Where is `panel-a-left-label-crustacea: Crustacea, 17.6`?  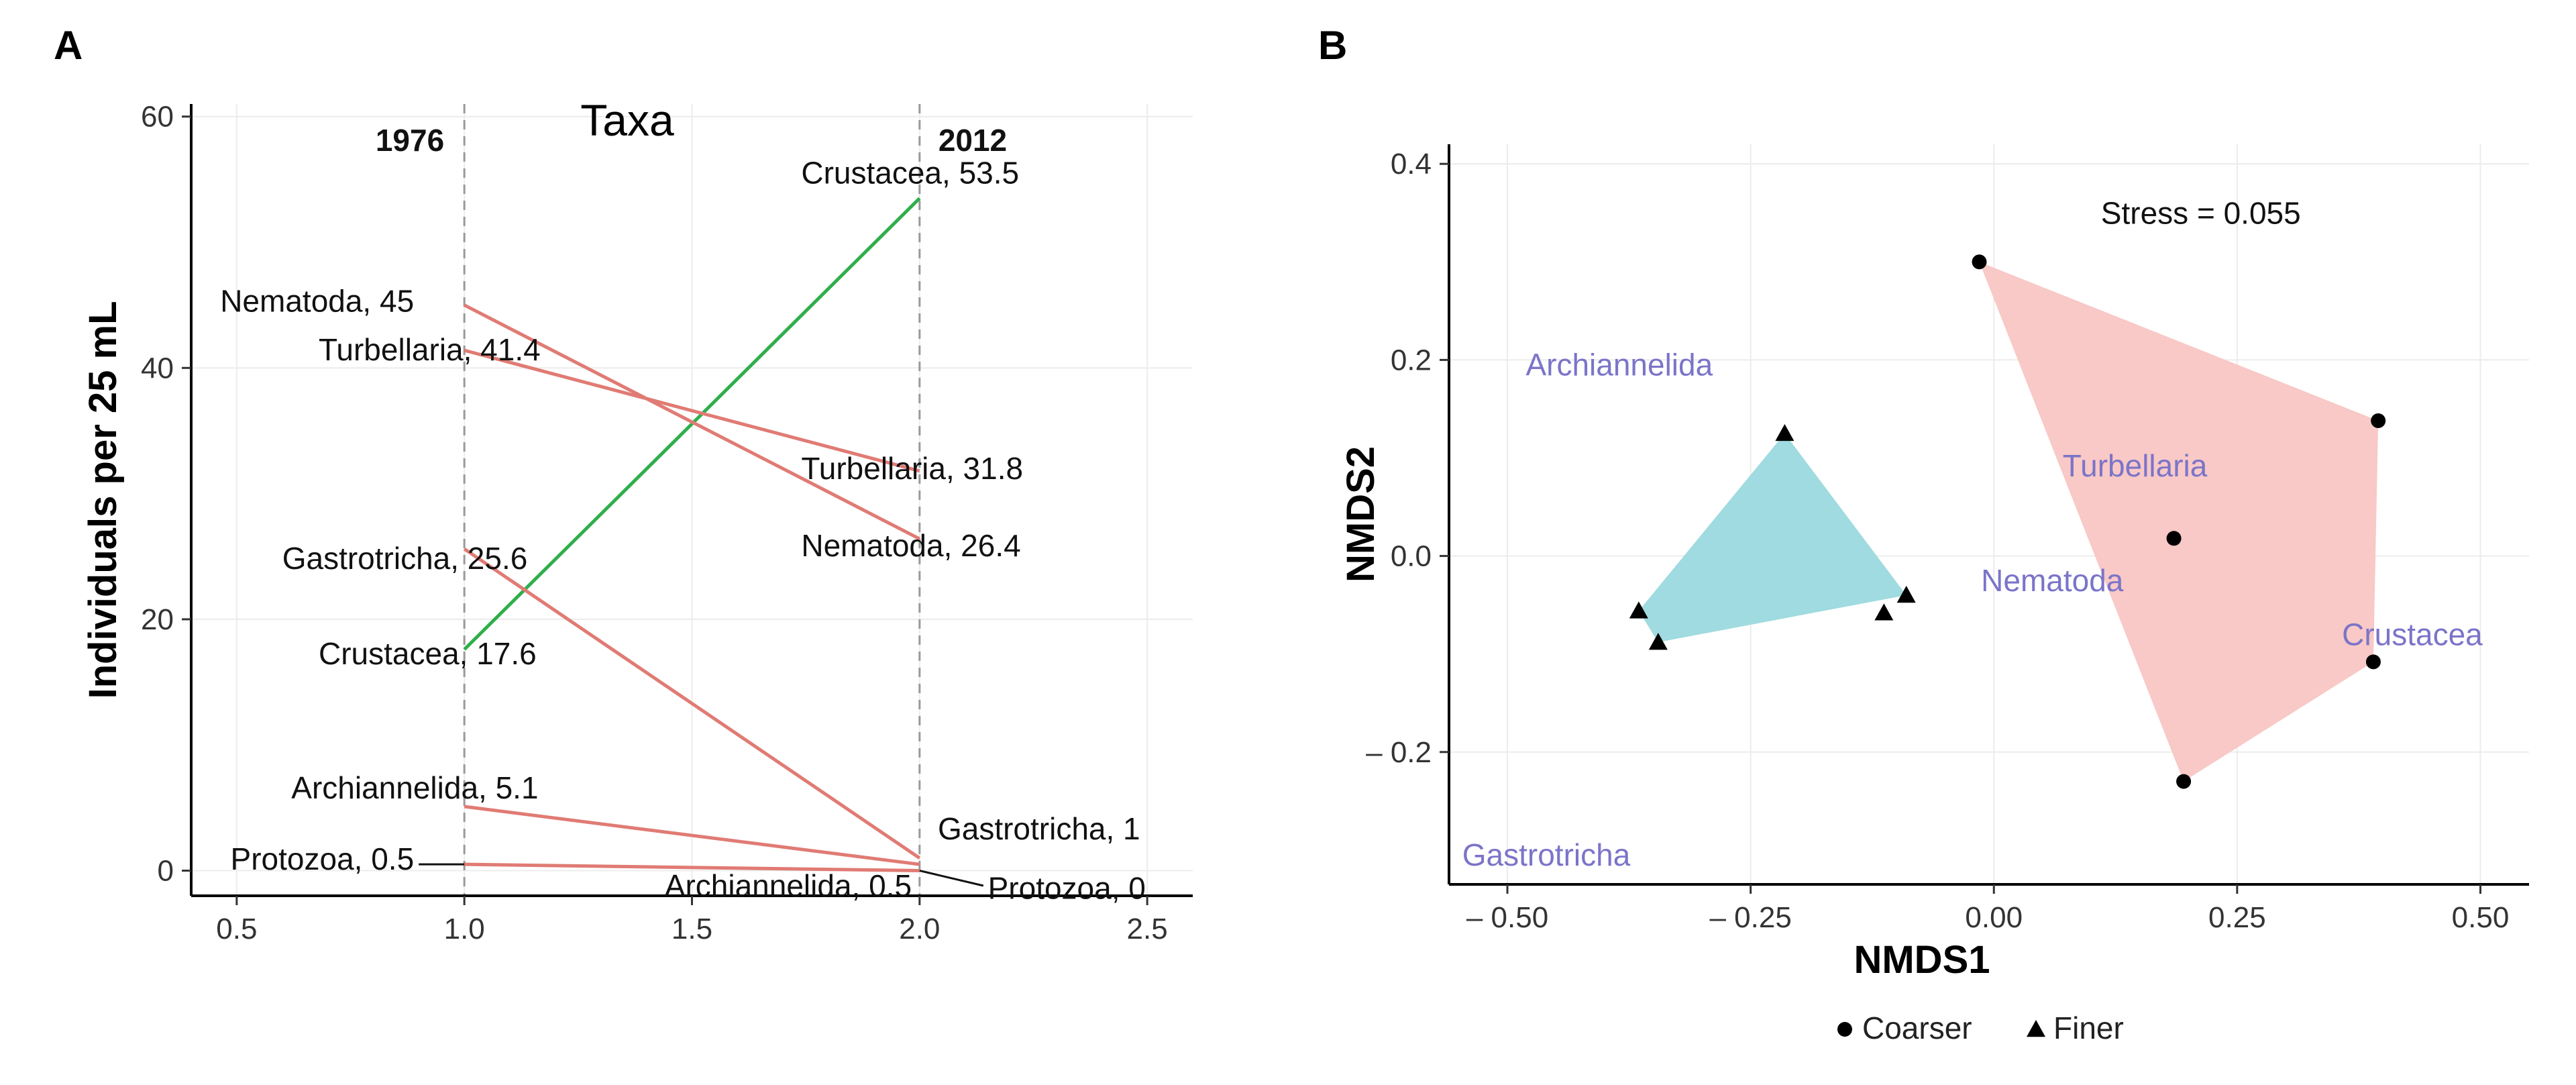 panel-a-left-label-crustacea: Crustacea, 17.6 is located at coordinates (428, 653).